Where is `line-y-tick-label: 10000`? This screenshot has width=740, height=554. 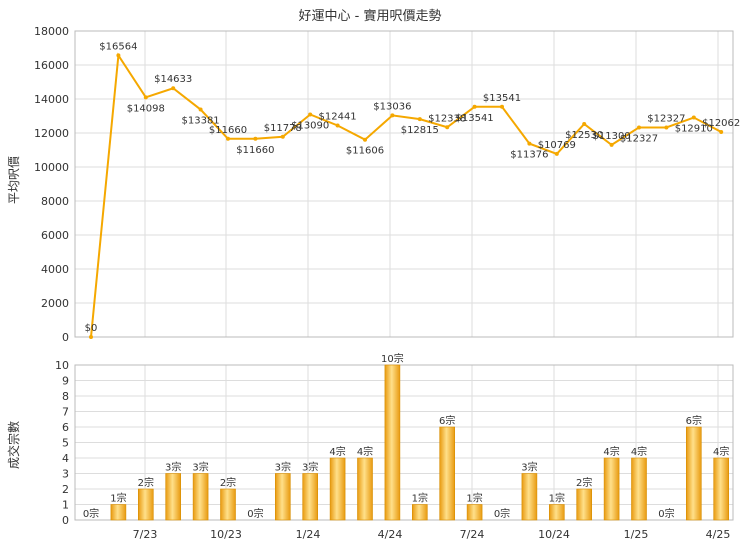 line-y-tick-label: 10000 is located at coordinates (51, 167).